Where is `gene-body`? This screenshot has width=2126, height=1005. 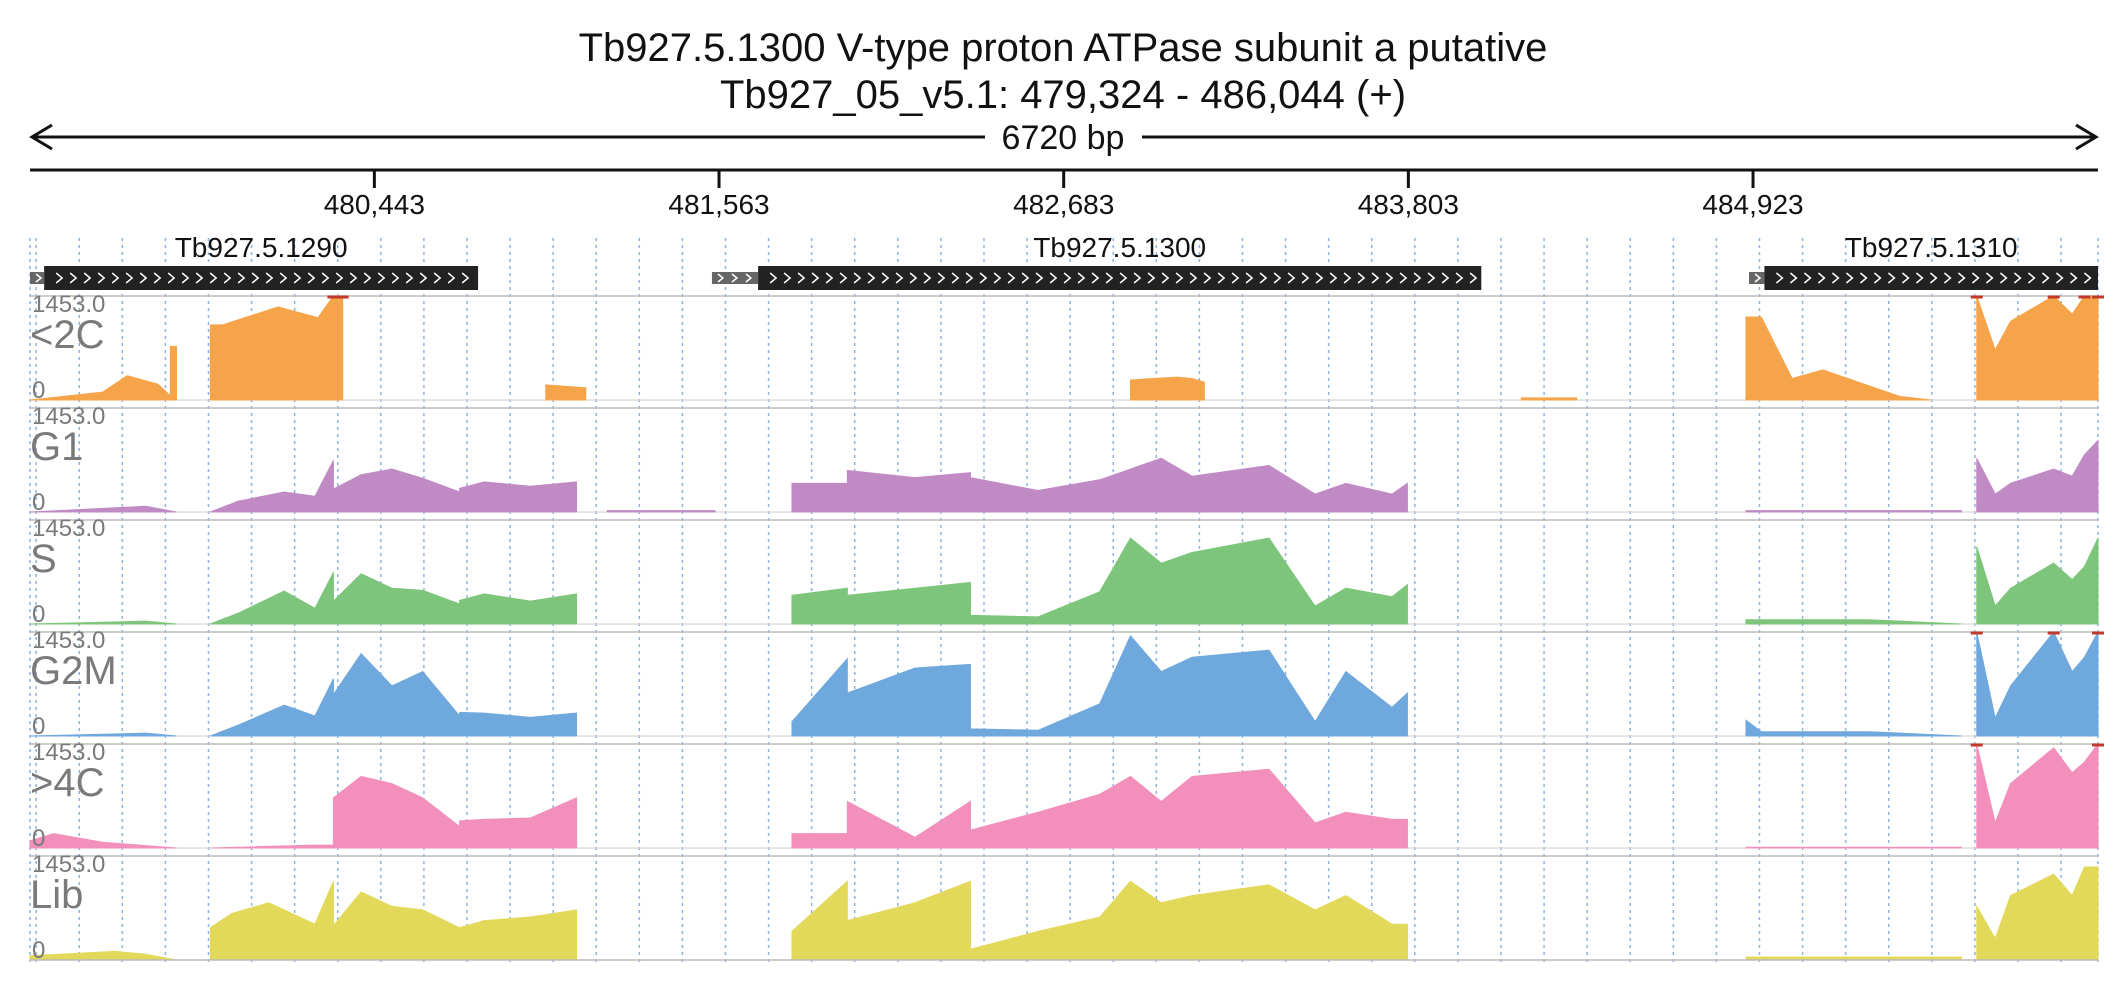
gene-body is located at coordinates (1120, 278).